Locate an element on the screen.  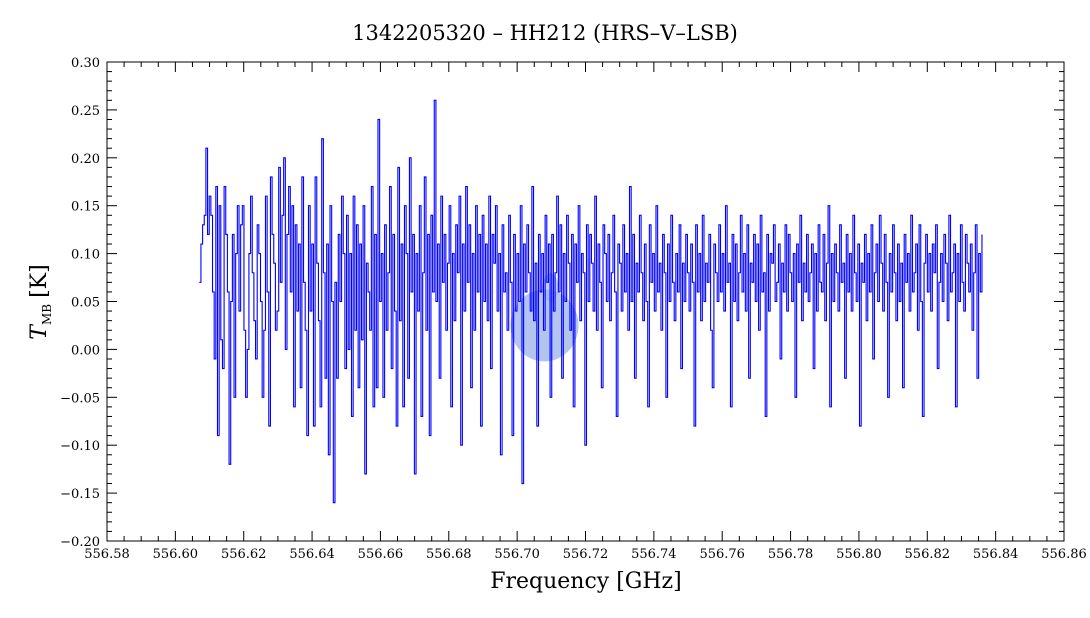
y-tick-label: −0.10 is located at coordinates (80, 446).